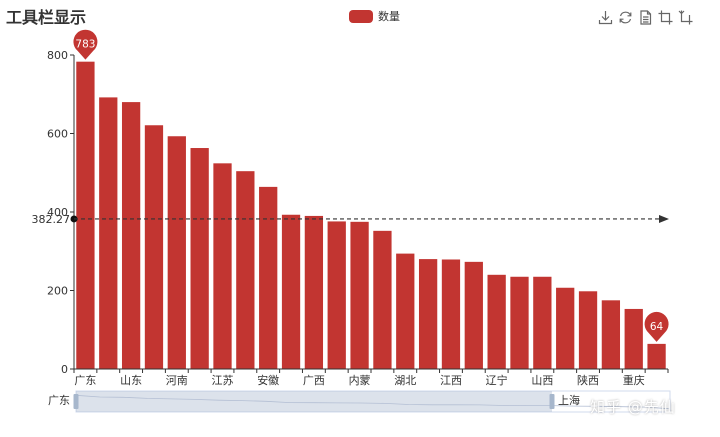 The height and width of the screenshot is (437, 720). What do you see at coordinates (389, 16) in the screenshot?
I see `legend-label: 数量` at bounding box center [389, 16].